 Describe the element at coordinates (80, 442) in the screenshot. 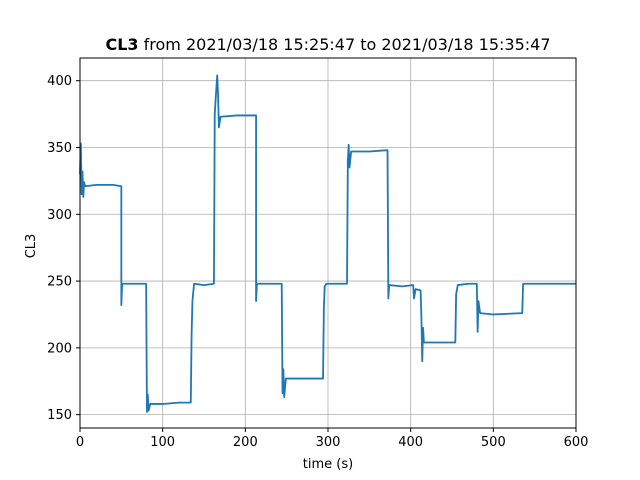

I see `x-tick-label: 0` at that location.